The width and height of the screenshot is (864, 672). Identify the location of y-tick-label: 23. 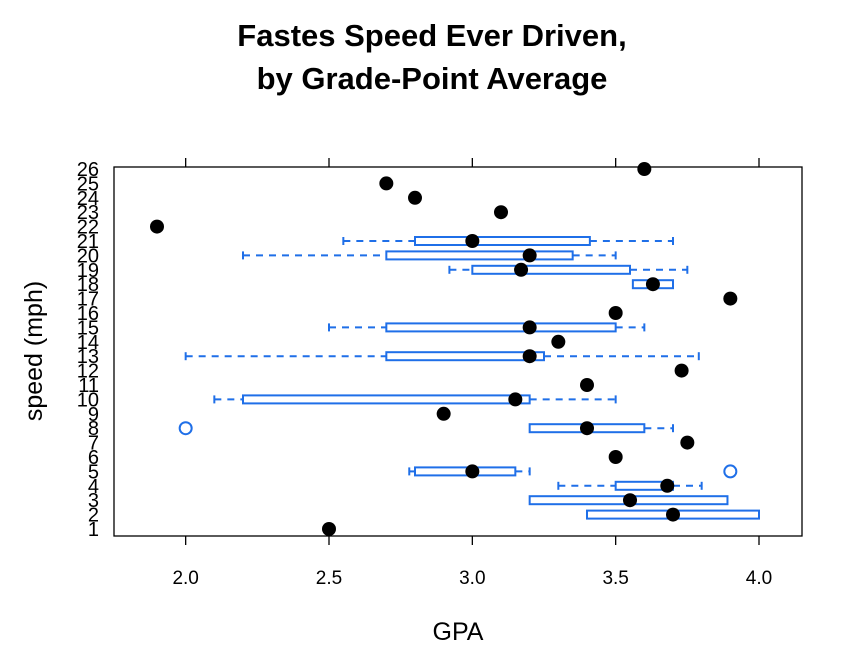
(88, 213).